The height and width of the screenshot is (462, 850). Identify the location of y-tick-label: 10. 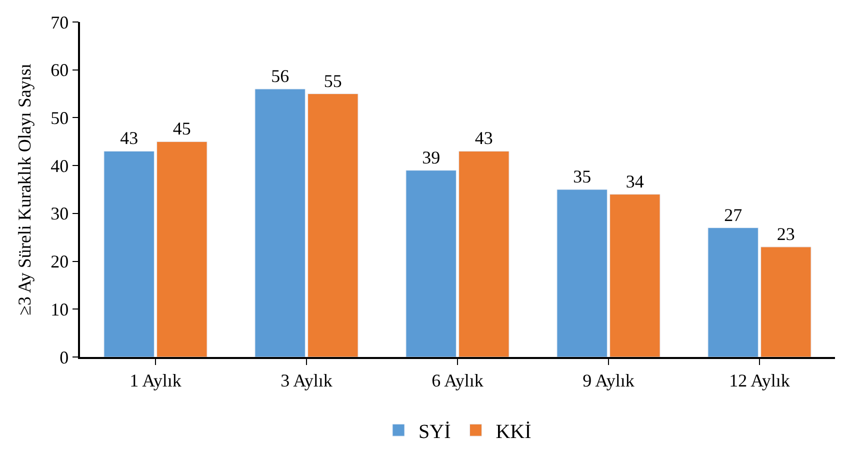
(59, 309).